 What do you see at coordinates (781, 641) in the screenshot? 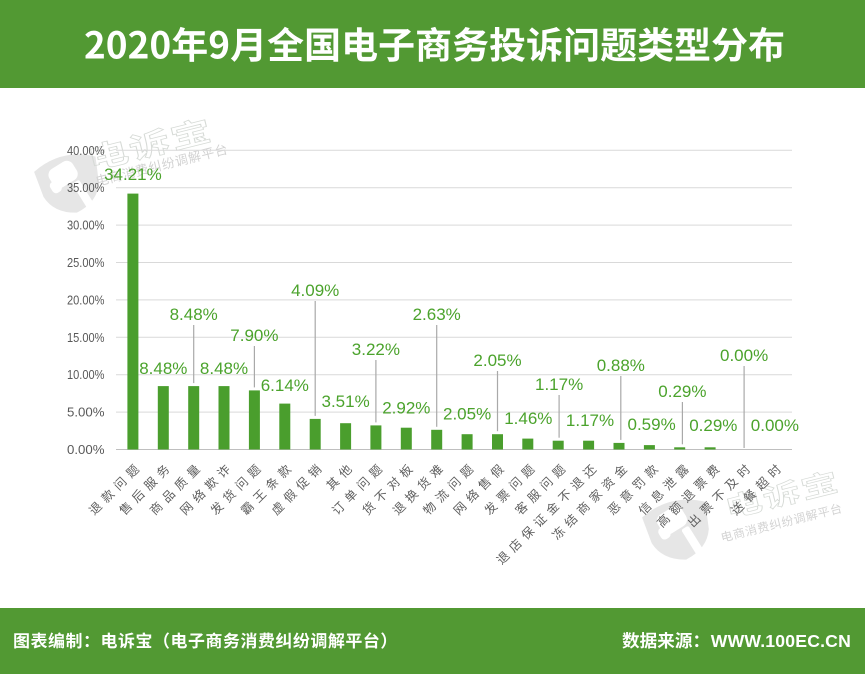
I see `svg-text: WWW.100EC.CN` at bounding box center [781, 641].